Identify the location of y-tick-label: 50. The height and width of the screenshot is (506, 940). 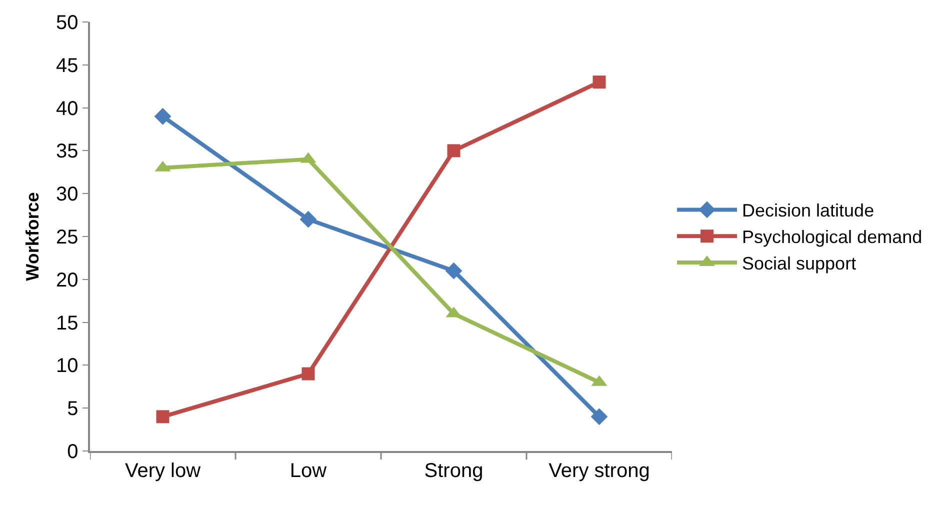
(67, 23).